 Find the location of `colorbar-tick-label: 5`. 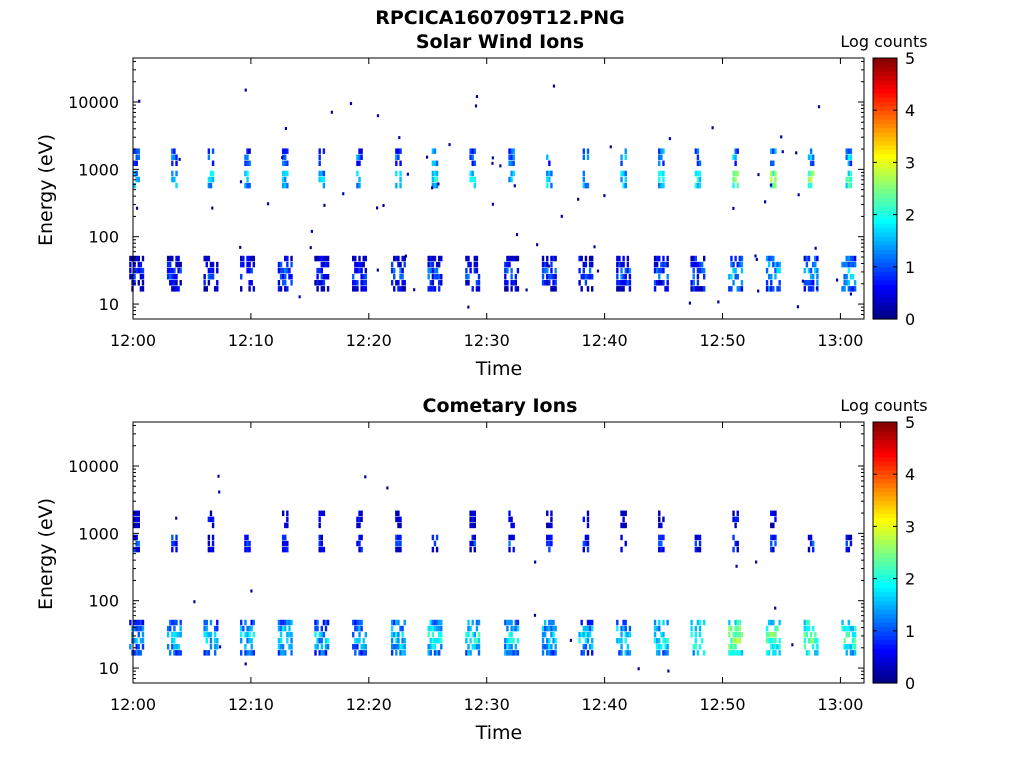

colorbar-tick-label: 5 is located at coordinates (910, 422).